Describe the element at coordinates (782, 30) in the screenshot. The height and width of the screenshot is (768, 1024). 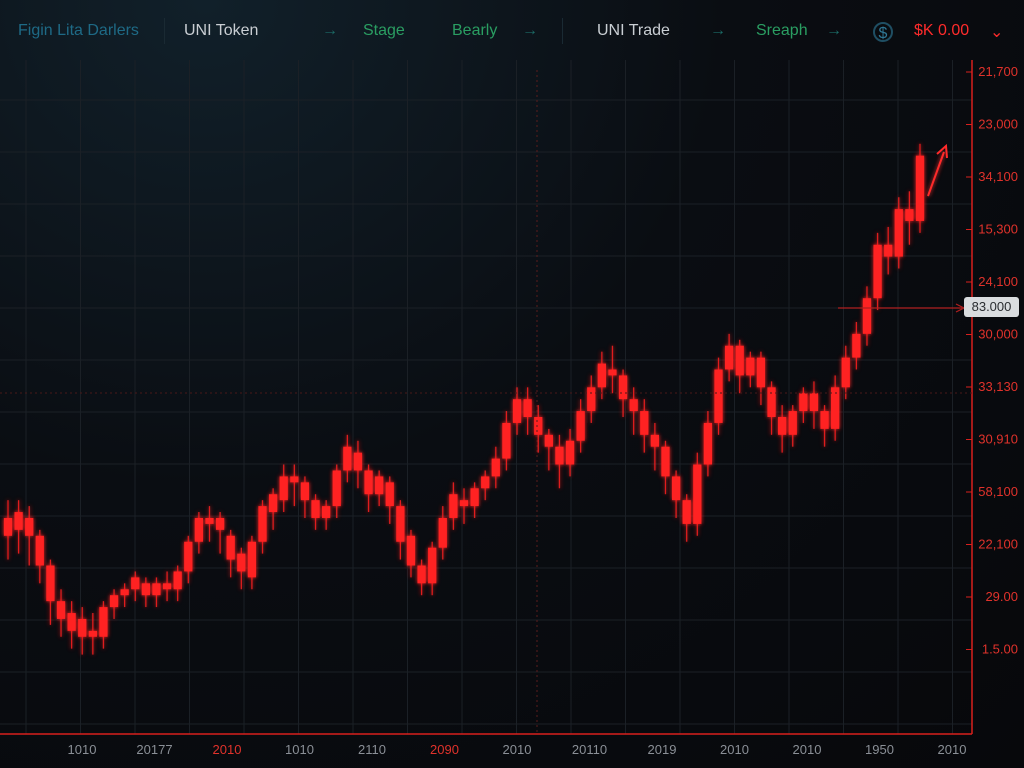
I see `sreaph-menu-item: Sreaph` at that location.